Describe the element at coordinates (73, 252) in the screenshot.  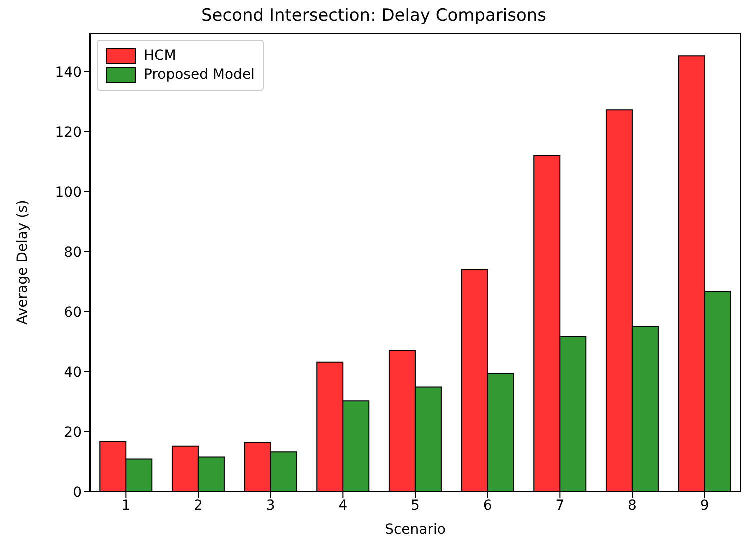
I see `y-tick-label: 80` at that location.